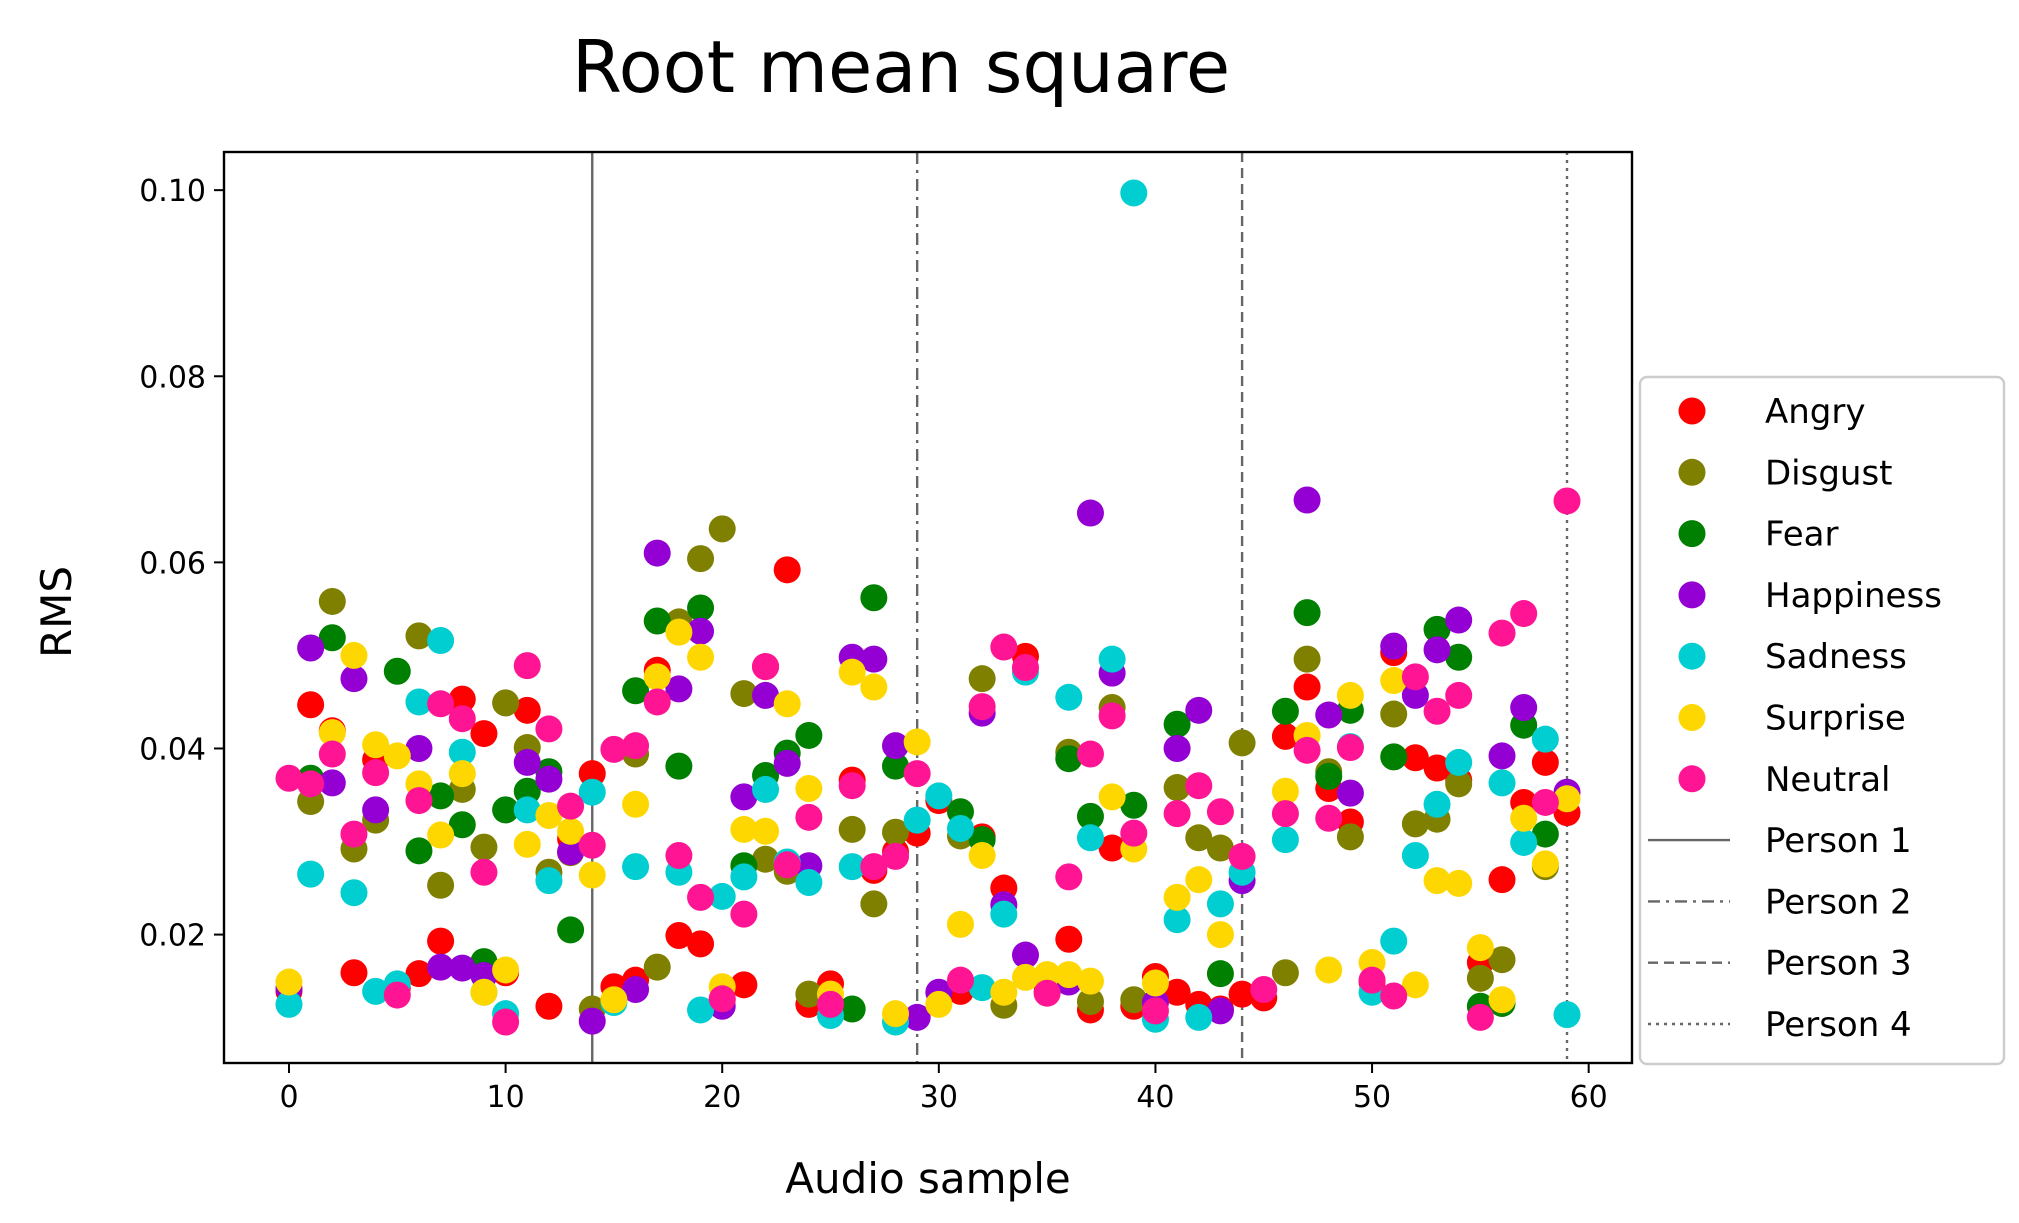  I want to click on x-tick-label: 0, so click(288, 1097).